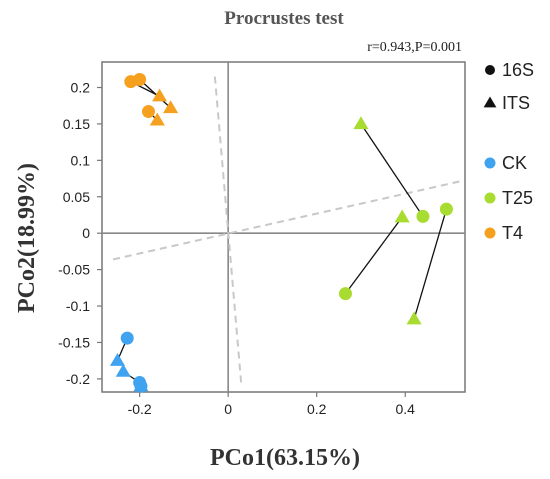 The width and height of the screenshot is (550, 479). Describe the element at coordinates (140, 409) in the screenshot. I see `x-tick-label: -0.2` at that location.